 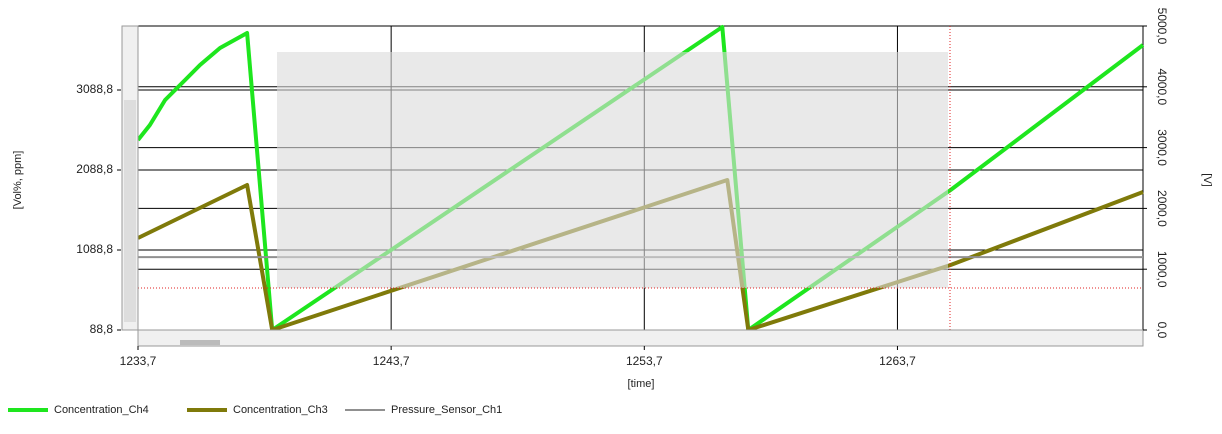 I want to click on y2-tick-label: 4000,0, so click(x=1162, y=86).